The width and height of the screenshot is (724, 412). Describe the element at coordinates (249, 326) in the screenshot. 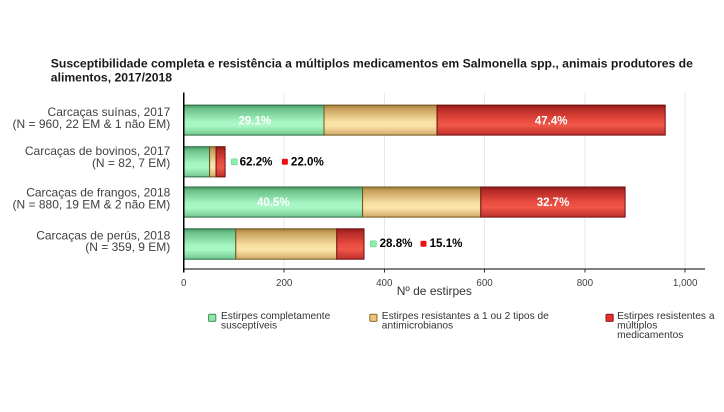

I see `svg-text: susceptíveis` at that location.